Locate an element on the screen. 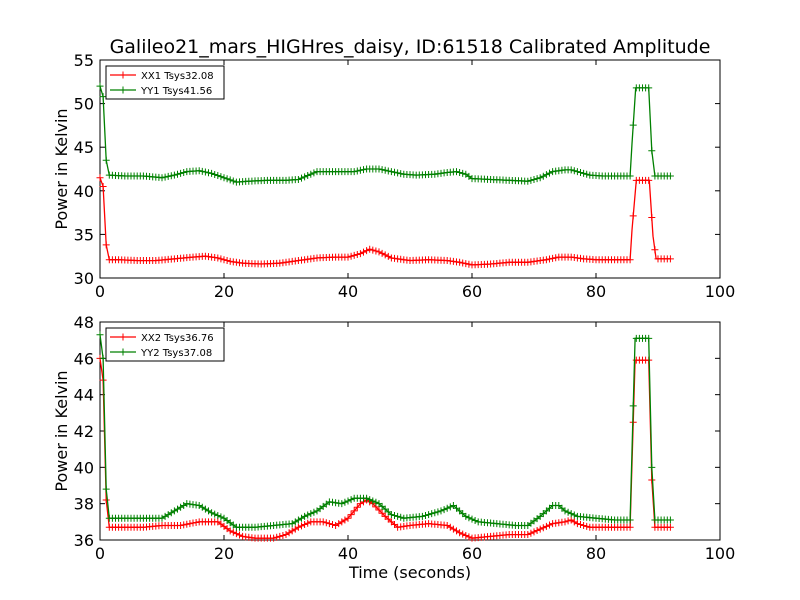  legend-entry: YY2 Tsys37.08 is located at coordinates (176, 353).